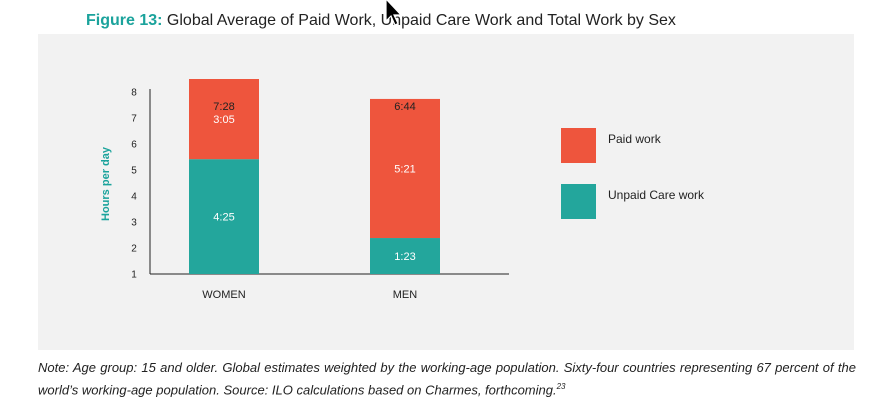 The image size is (893, 411). Describe the element at coordinates (656, 195) in the screenshot. I see `legend-label: Unpaid Care work` at that location.